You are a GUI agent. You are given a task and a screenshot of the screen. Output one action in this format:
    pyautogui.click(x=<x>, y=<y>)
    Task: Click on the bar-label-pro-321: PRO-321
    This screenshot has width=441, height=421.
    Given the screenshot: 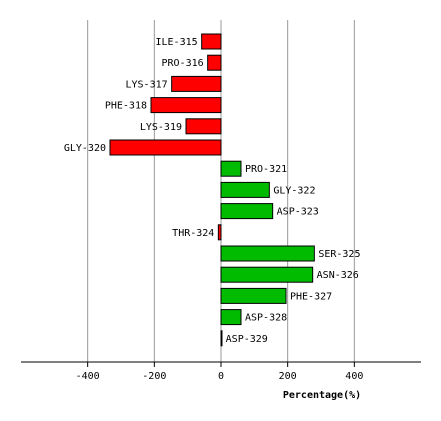 What is the action you would take?
    pyautogui.click(x=266, y=169)
    